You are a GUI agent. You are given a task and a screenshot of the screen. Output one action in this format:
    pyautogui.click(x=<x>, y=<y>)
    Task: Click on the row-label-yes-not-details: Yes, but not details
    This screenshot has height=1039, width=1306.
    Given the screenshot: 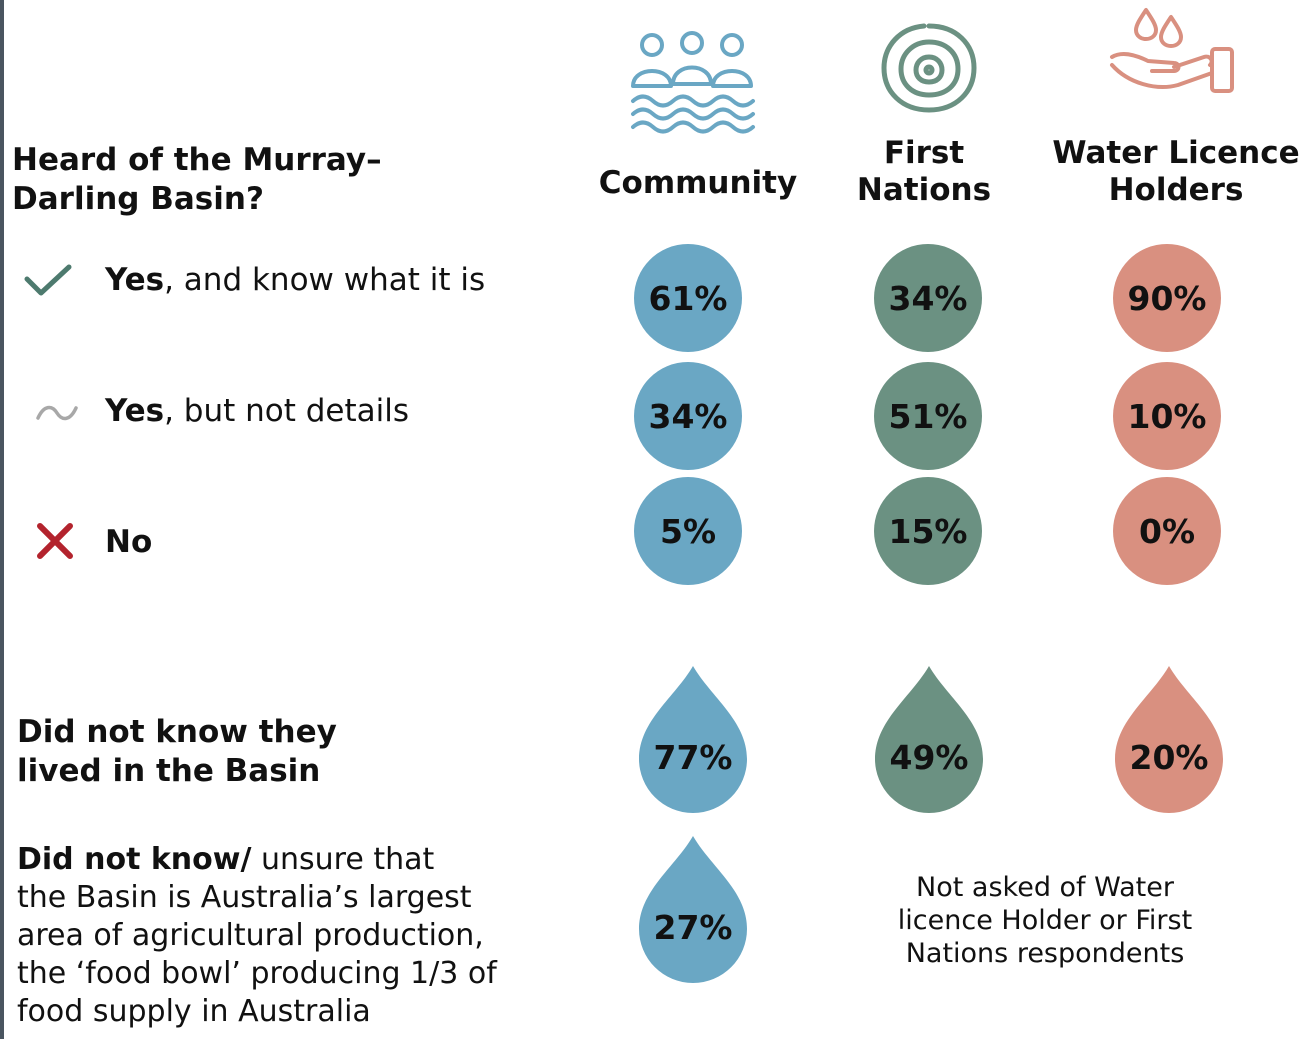 What is the action you would take?
    pyautogui.click(x=257, y=411)
    